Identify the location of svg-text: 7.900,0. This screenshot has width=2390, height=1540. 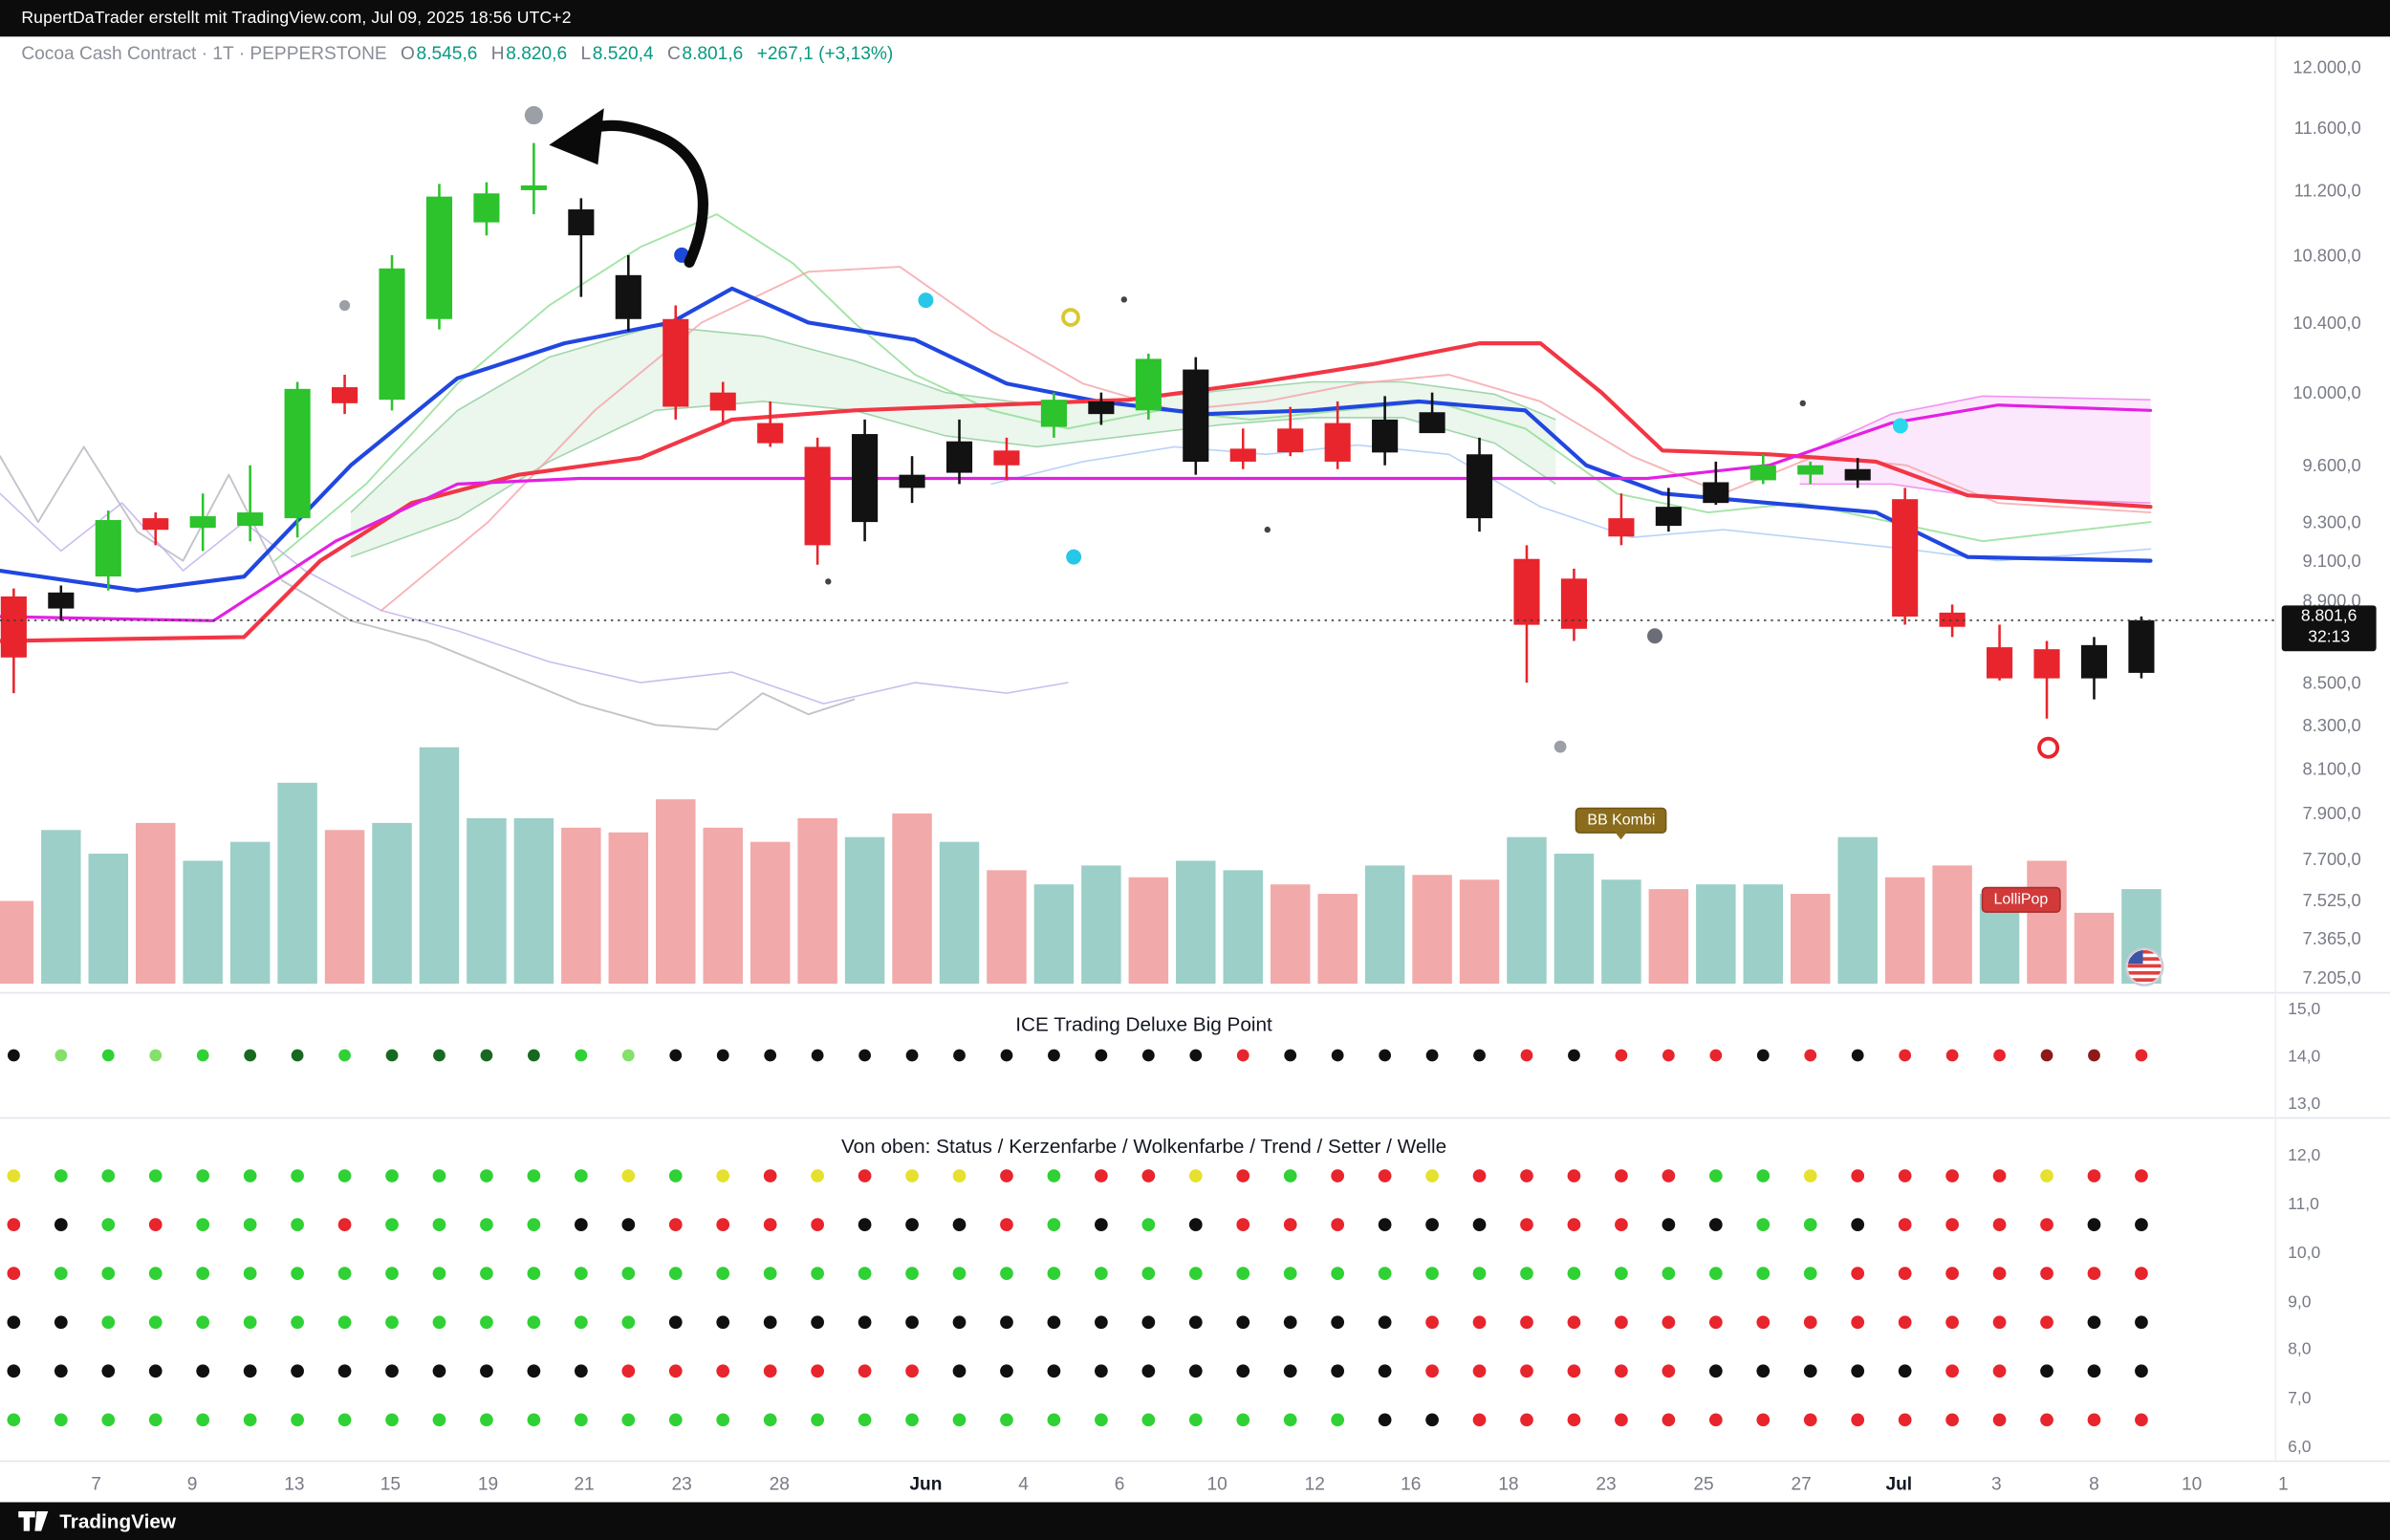
(2332, 813).